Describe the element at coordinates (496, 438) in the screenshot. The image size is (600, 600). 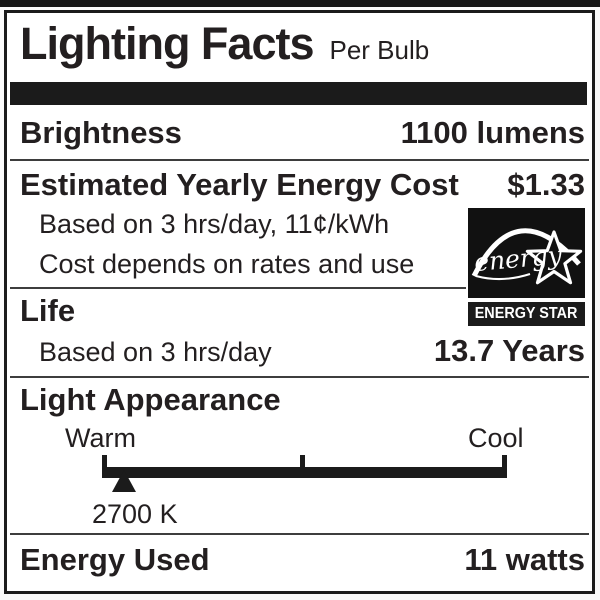
I see `cool-label: Cool` at that location.